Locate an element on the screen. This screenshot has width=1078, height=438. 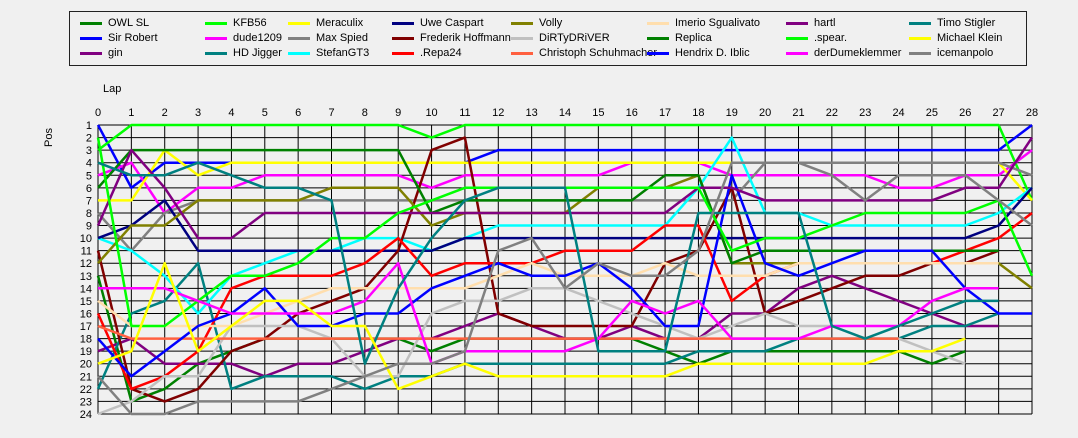
x-tick-label: 15 is located at coordinates (598, 113).